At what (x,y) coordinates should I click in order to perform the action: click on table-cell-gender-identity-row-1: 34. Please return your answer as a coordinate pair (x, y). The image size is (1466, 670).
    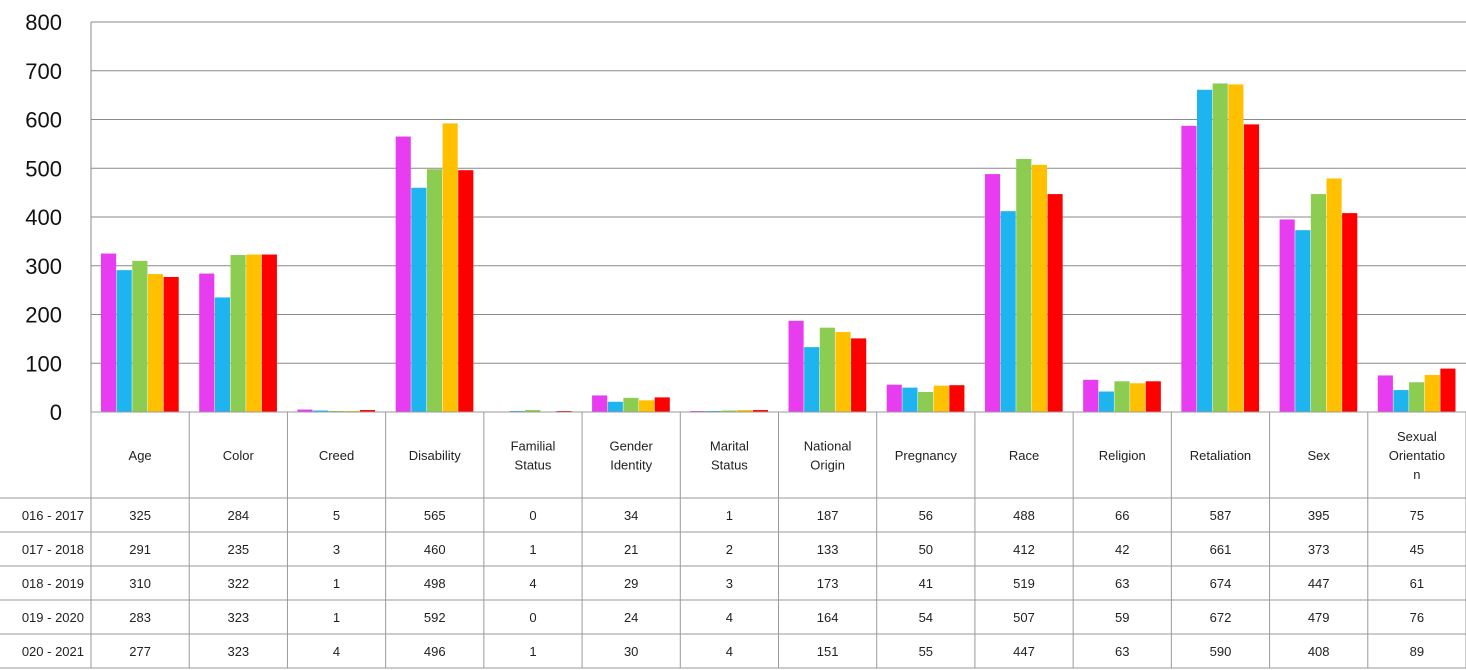
    Looking at the image, I should click on (631, 515).